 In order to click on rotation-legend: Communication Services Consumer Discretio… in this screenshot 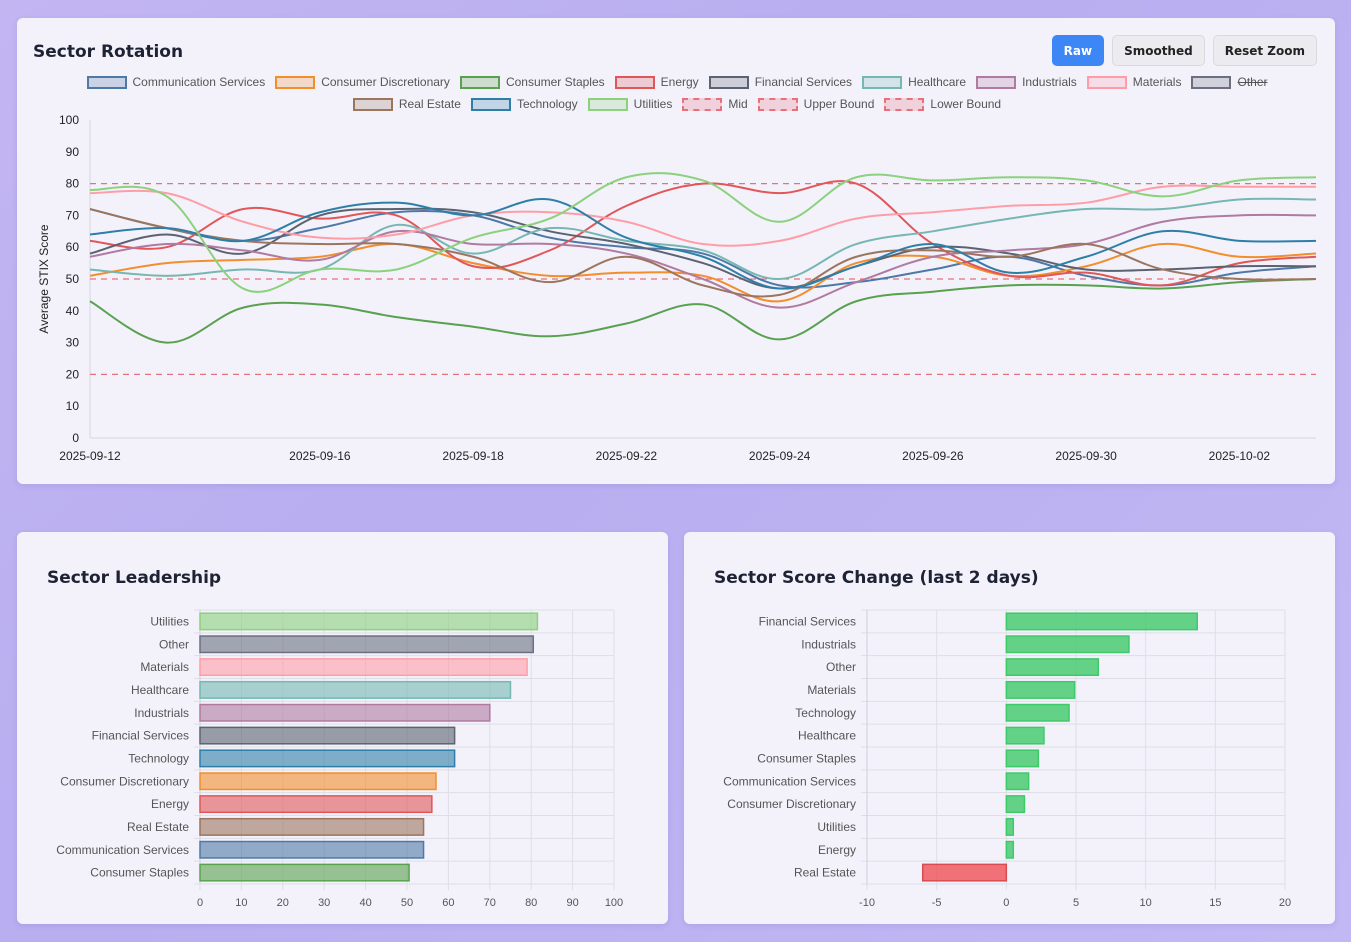, I will do `click(677, 93)`.